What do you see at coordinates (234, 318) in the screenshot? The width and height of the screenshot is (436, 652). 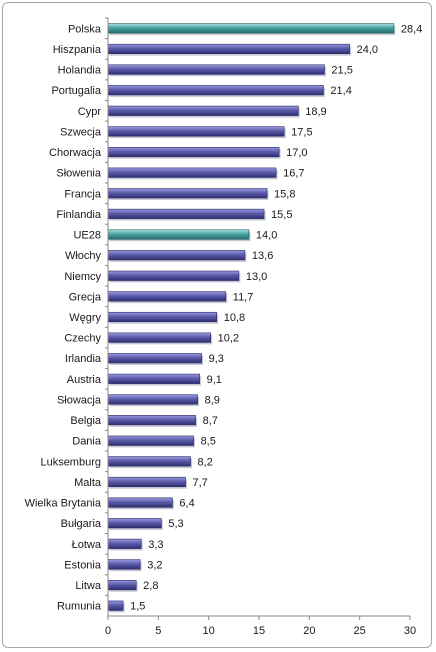 I see `value-label: 10,8` at bounding box center [234, 318].